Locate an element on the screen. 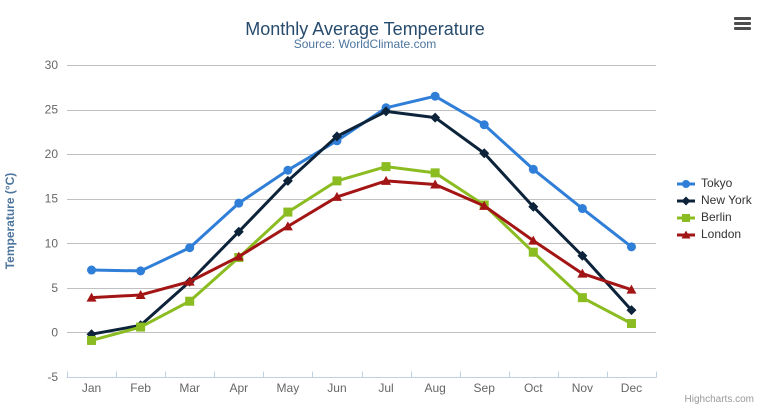  chart-title: Monthly Average Temperature is located at coordinates (365, 29).